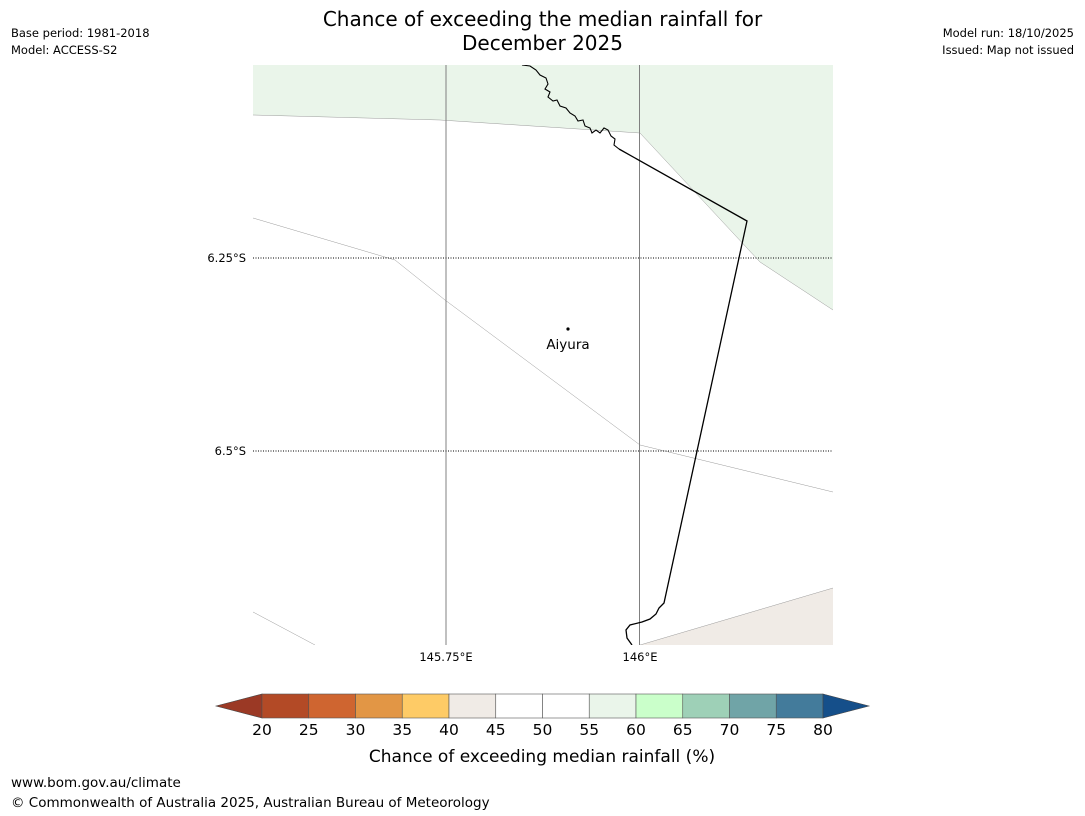  Describe the element at coordinates (262, 730) in the screenshot. I see `colorbar-tick-20: 20` at that location.